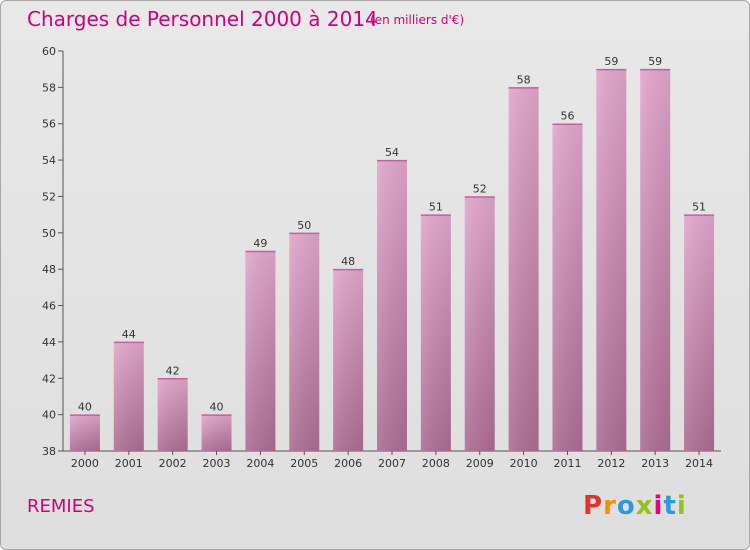 This screenshot has height=550, width=750. Describe the element at coordinates (49, 51) in the screenshot. I see `y-tick-label: 60` at that location.